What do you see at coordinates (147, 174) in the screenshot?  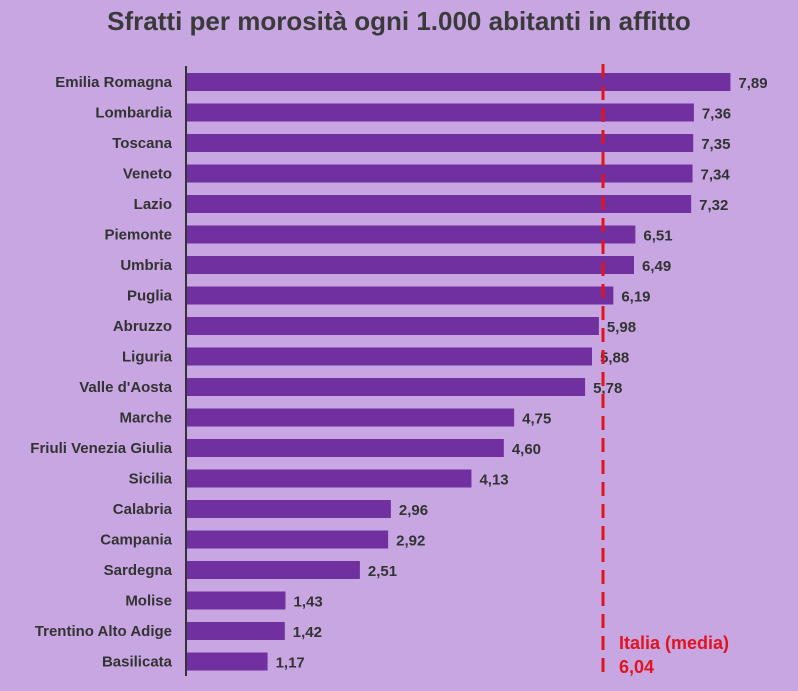 I see `category-label: Veneto` at bounding box center [147, 174].